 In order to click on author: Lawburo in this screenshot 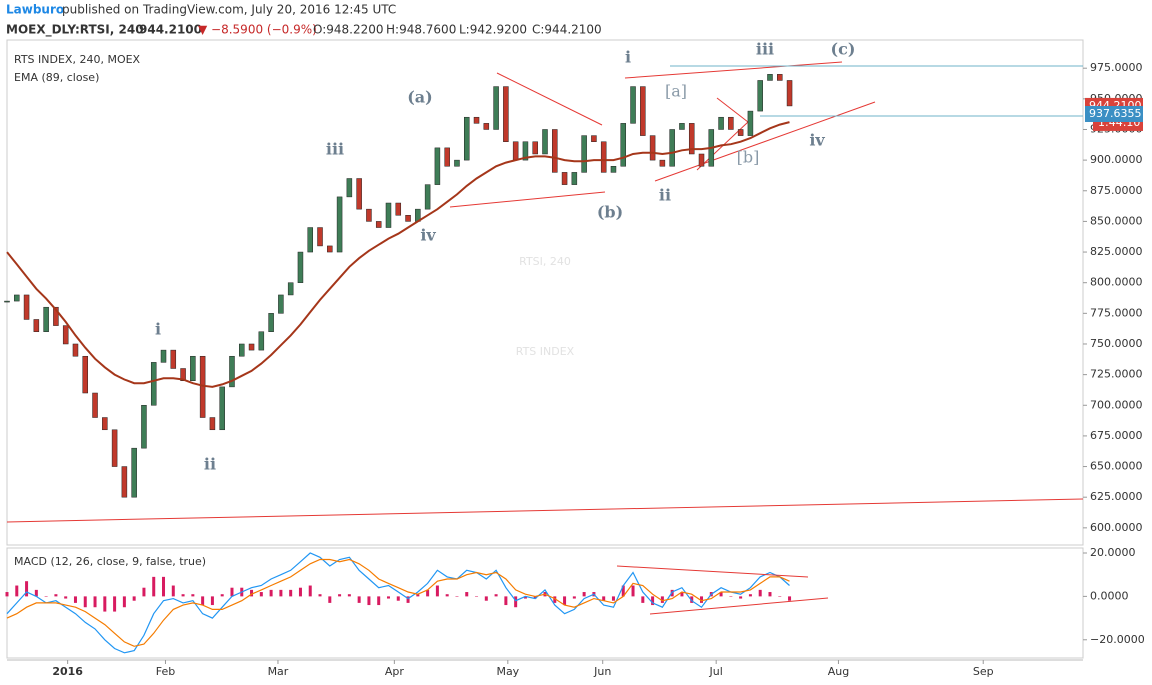, I will do `click(35, 10)`.